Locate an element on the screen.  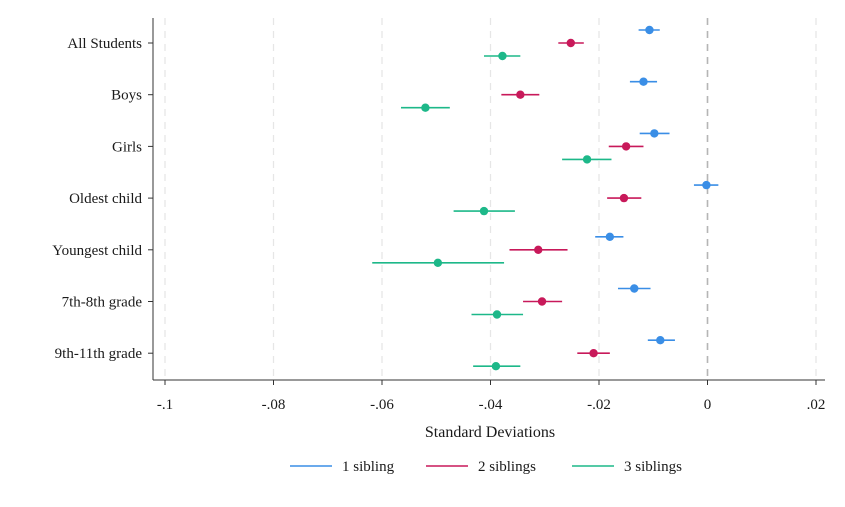
legend: 1 sibling 2 siblings 3 siblings is located at coordinates (486, 467).